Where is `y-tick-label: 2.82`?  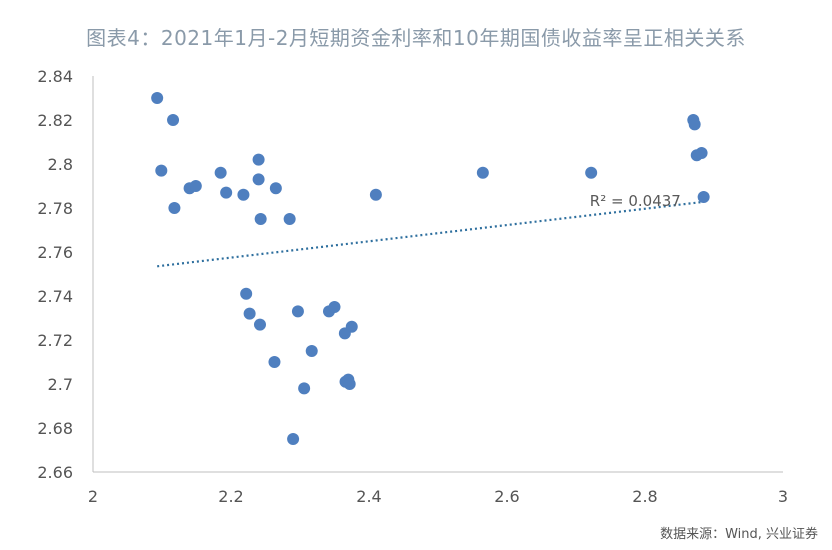
y-tick-label: 2.82 is located at coordinates (55, 120).